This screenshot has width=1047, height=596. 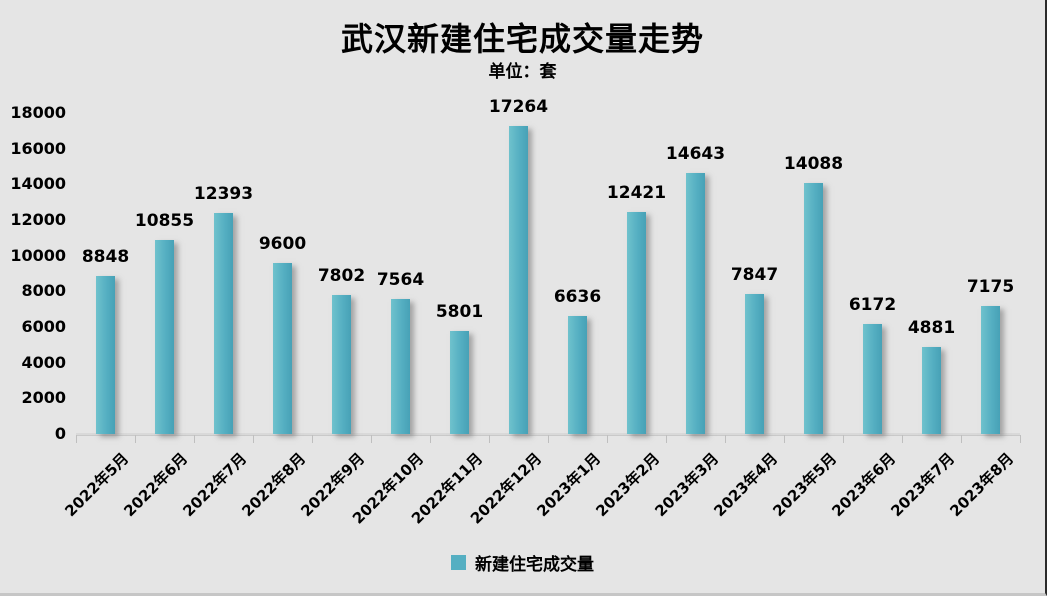 What do you see at coordinates (38, 219) in the screenshot?
I see `y-axis-label: 12000` at bounding box center [38, 219].